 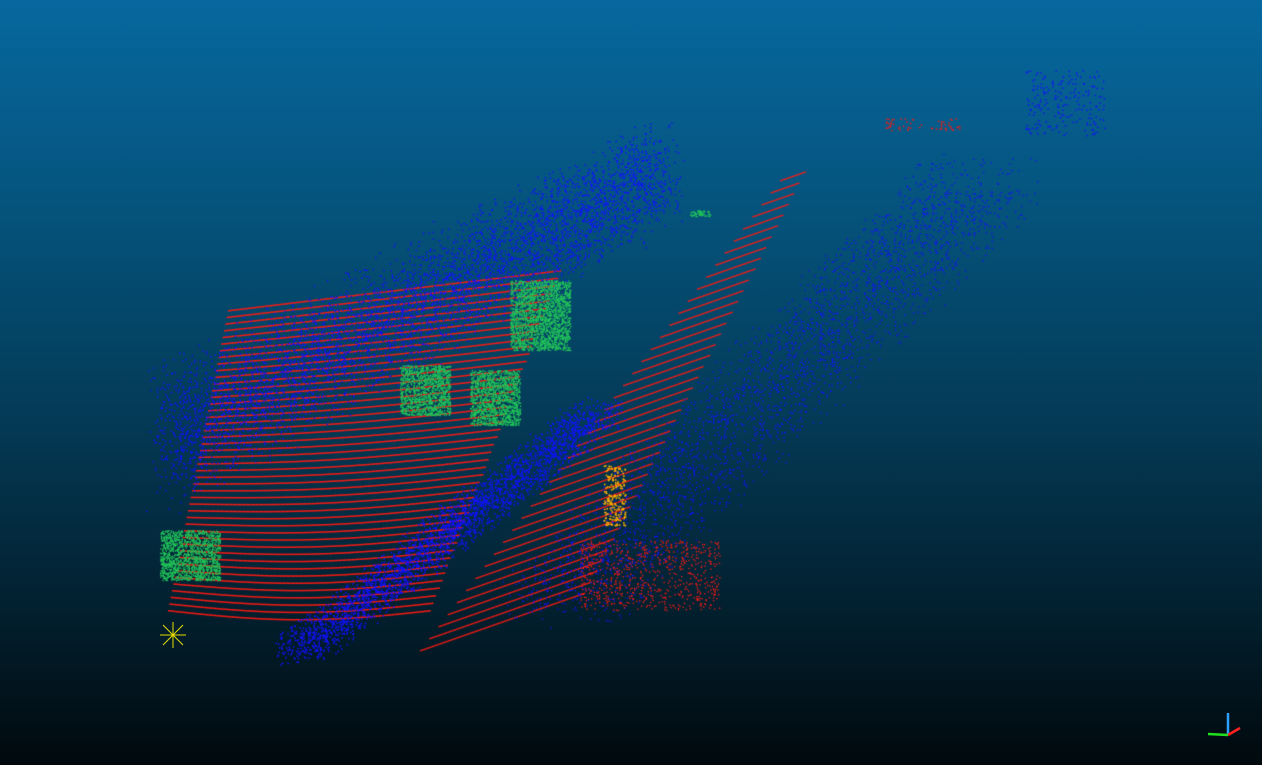 What do you see at coordinates (1234, 731) in the screenshot?
I see `x-axis-line` at bounding box center [1234, 731].